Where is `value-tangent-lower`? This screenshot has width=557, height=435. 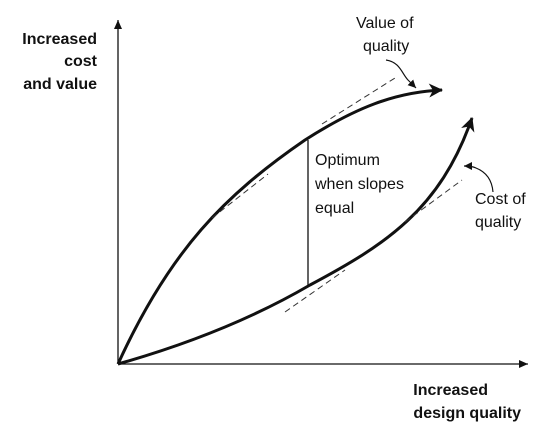
value-tangent-lower is located at coordinates (240, 196).